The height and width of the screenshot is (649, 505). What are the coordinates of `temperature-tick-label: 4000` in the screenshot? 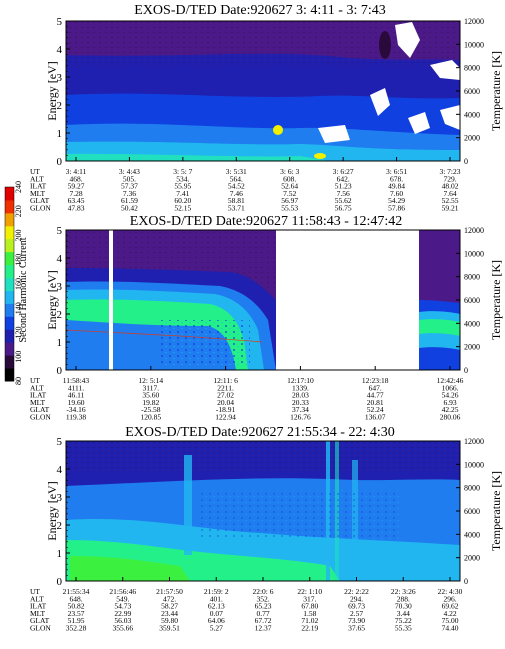 It's located at (472, 534).